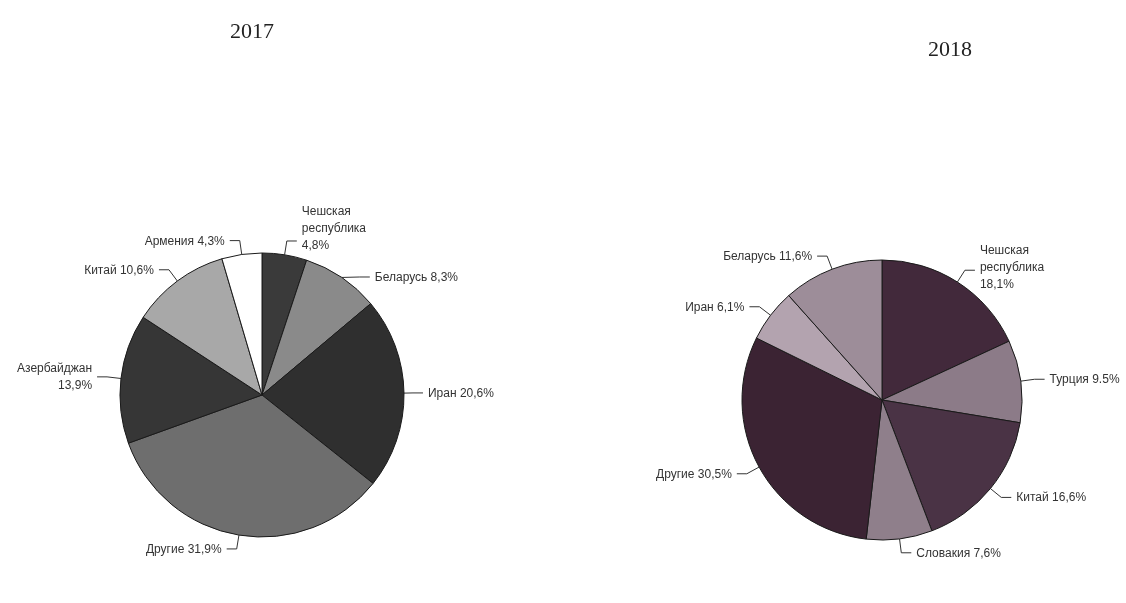  I want to click on slice-label: Иран 6,1%, so click(715, 306).